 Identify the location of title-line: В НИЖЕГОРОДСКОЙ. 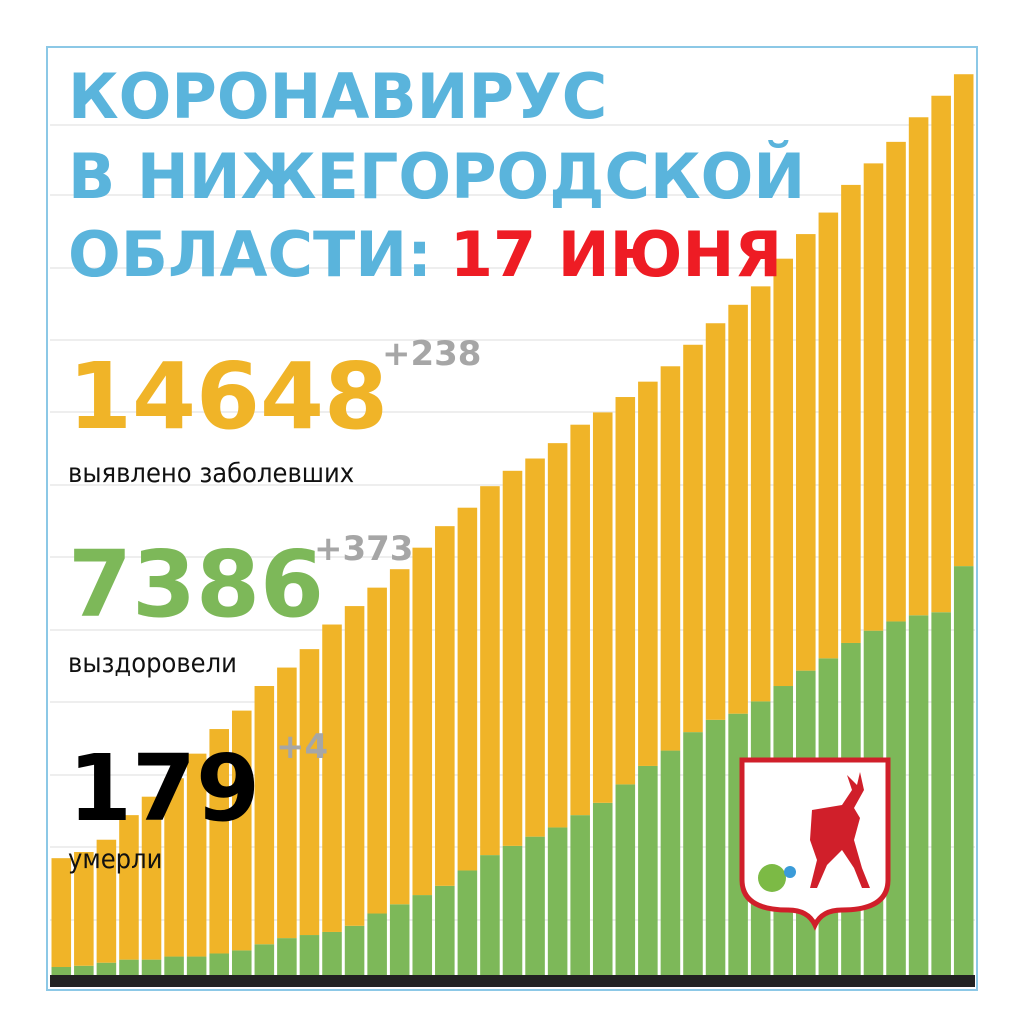
(436, 176).